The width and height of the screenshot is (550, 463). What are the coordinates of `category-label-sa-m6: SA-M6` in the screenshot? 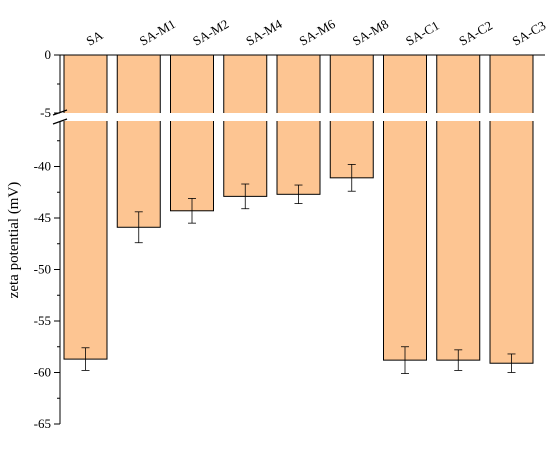 It's located at (318, 32).